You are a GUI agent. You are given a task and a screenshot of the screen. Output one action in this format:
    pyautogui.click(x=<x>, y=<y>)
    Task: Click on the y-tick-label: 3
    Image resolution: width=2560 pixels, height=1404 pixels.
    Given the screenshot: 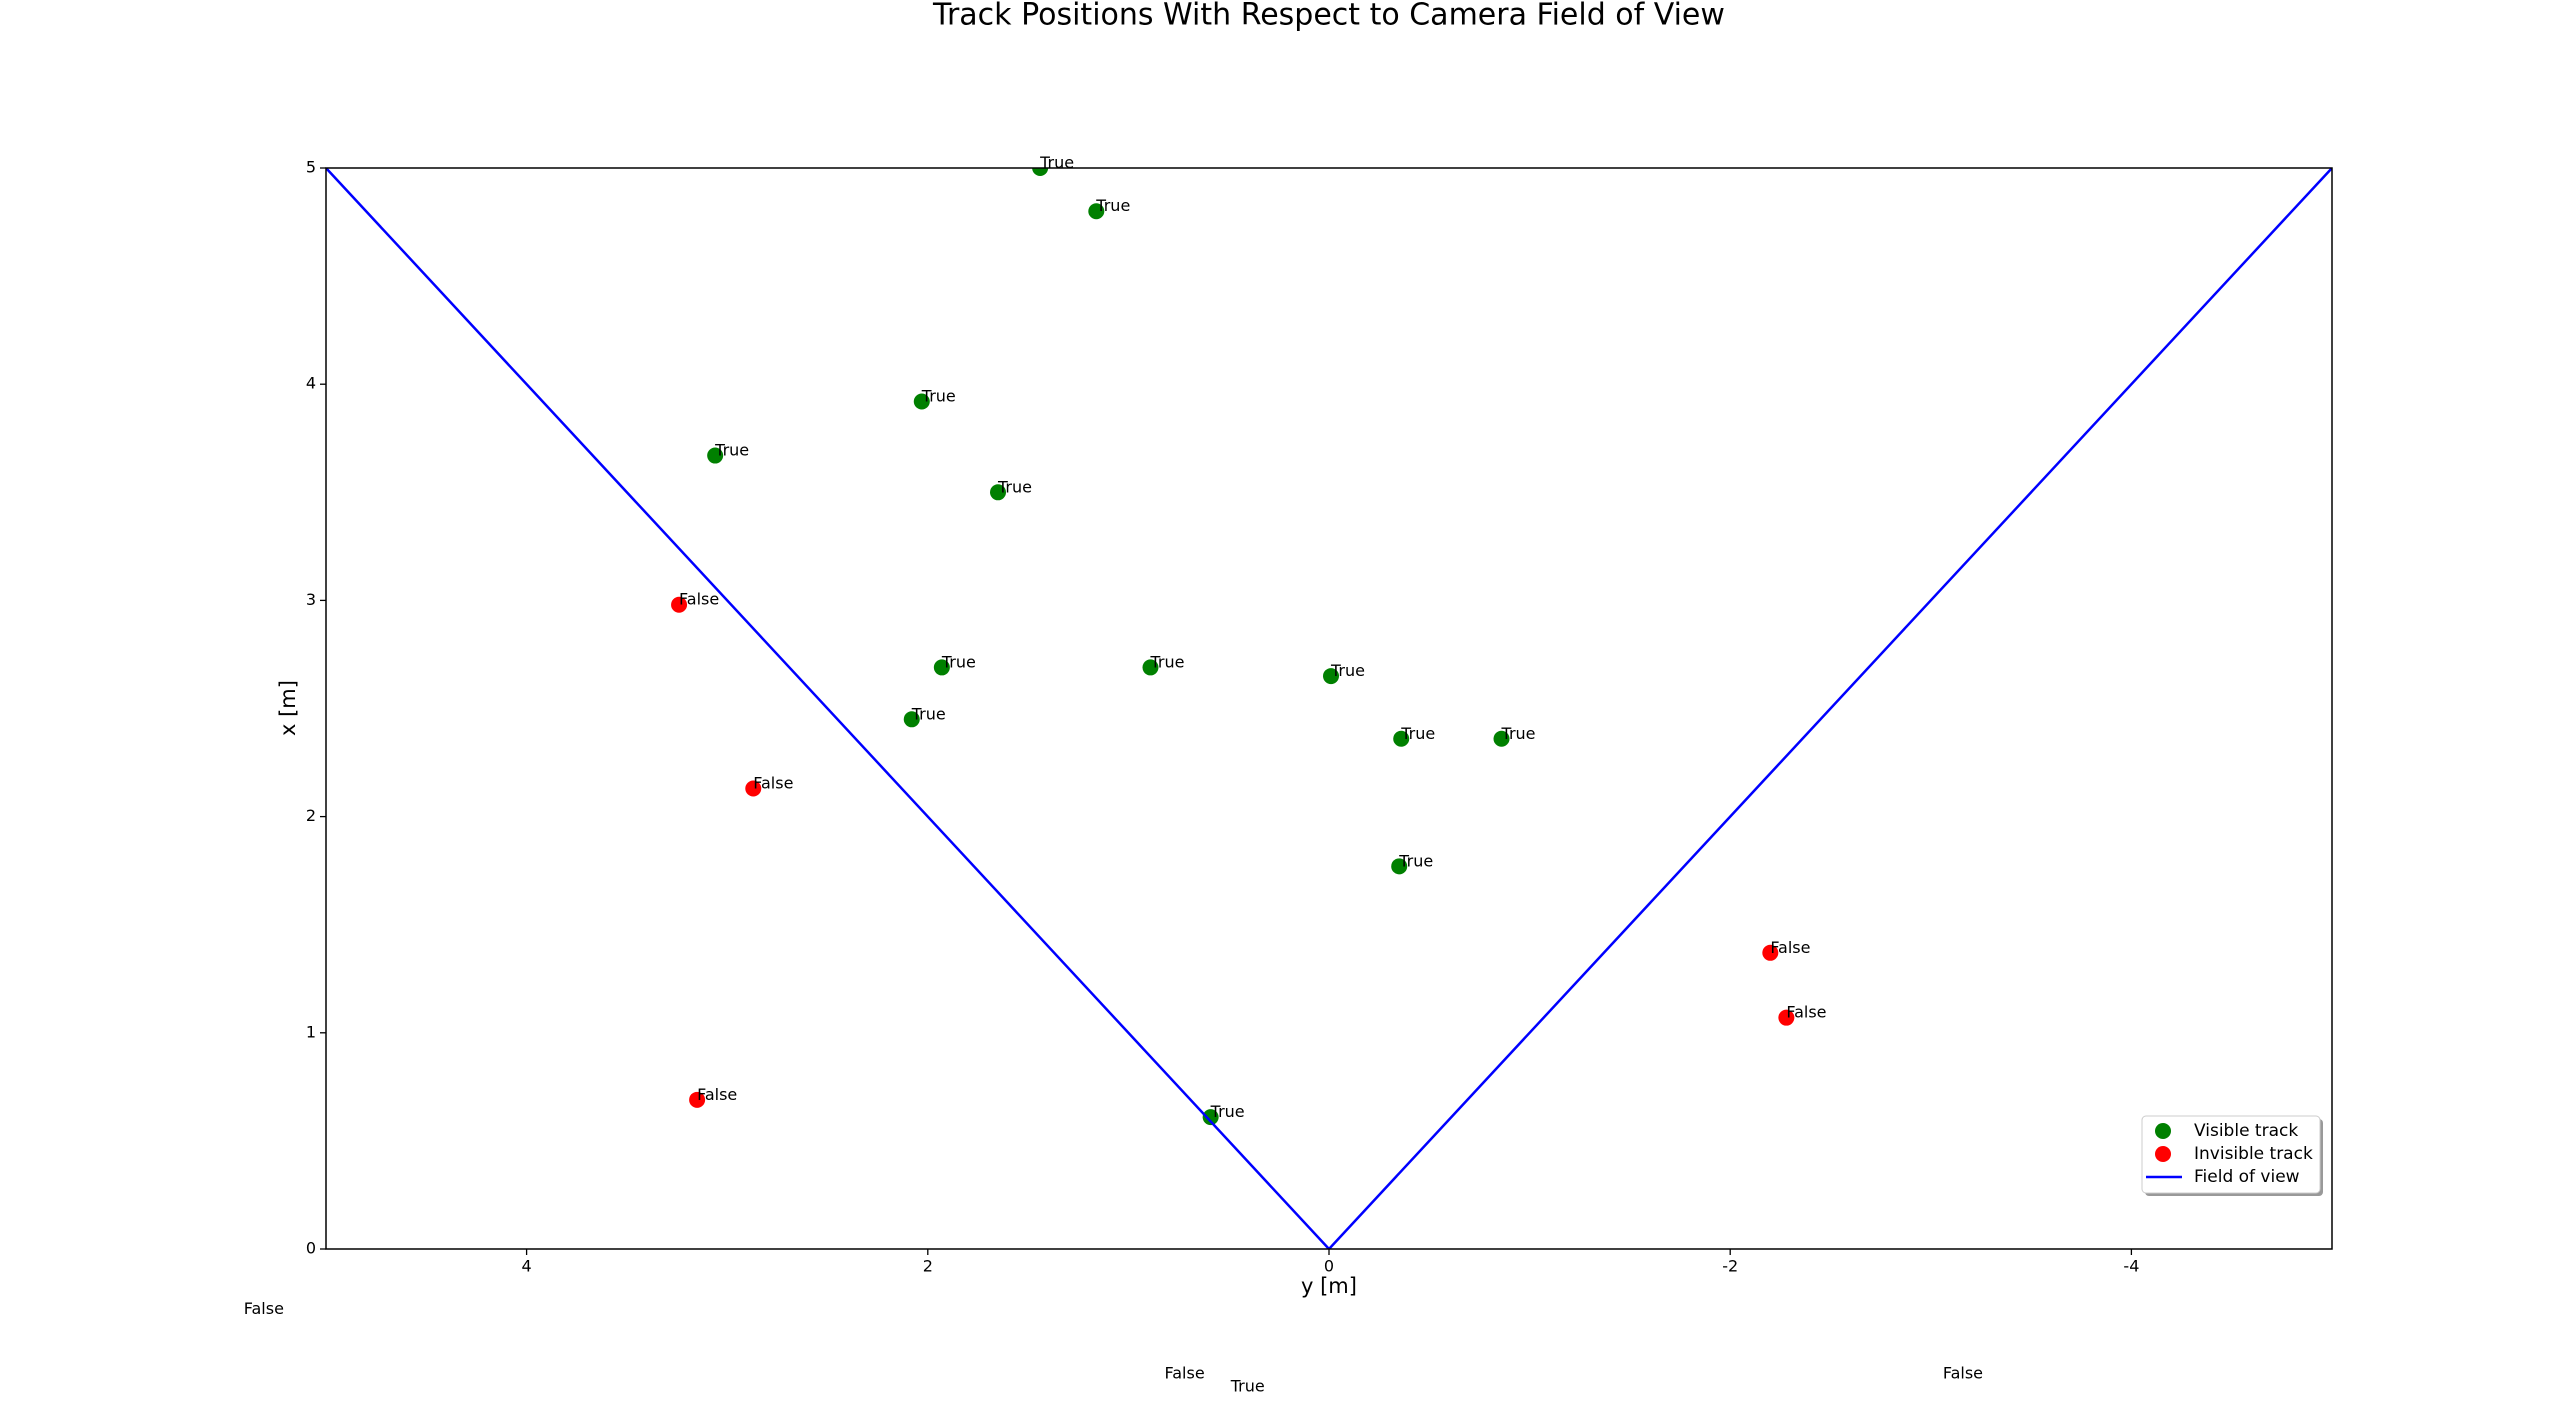 What is the action you would take?
    pyautogui.click(x=311, y=599)
    